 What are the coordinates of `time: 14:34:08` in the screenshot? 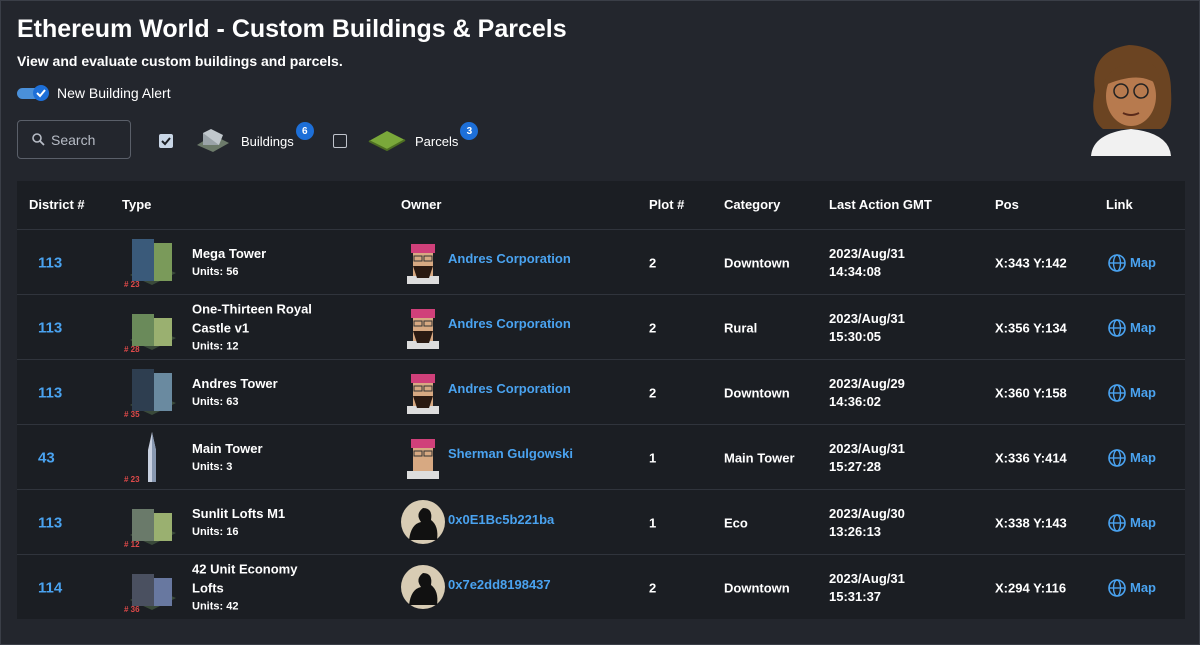 It's located at (855, 271).